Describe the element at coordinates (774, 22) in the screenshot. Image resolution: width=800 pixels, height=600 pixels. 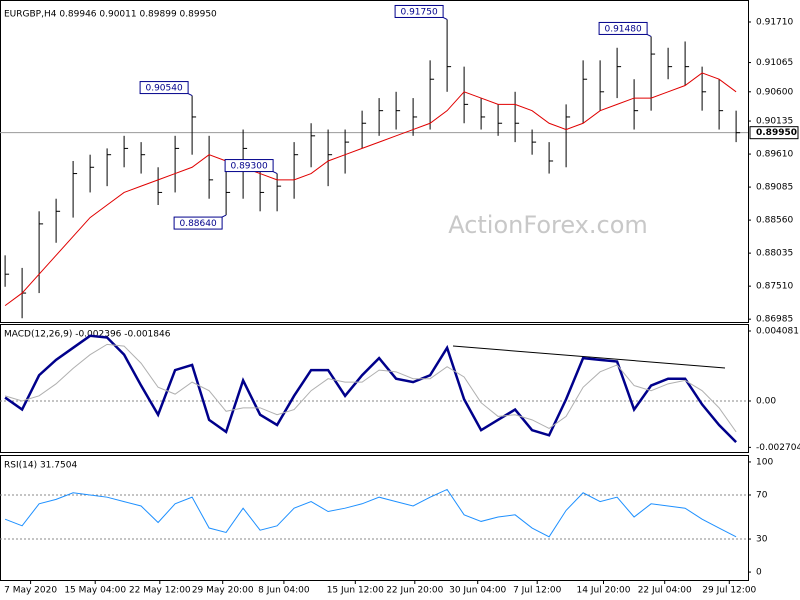
I see `y-tick-label: 0.91710` at that location.